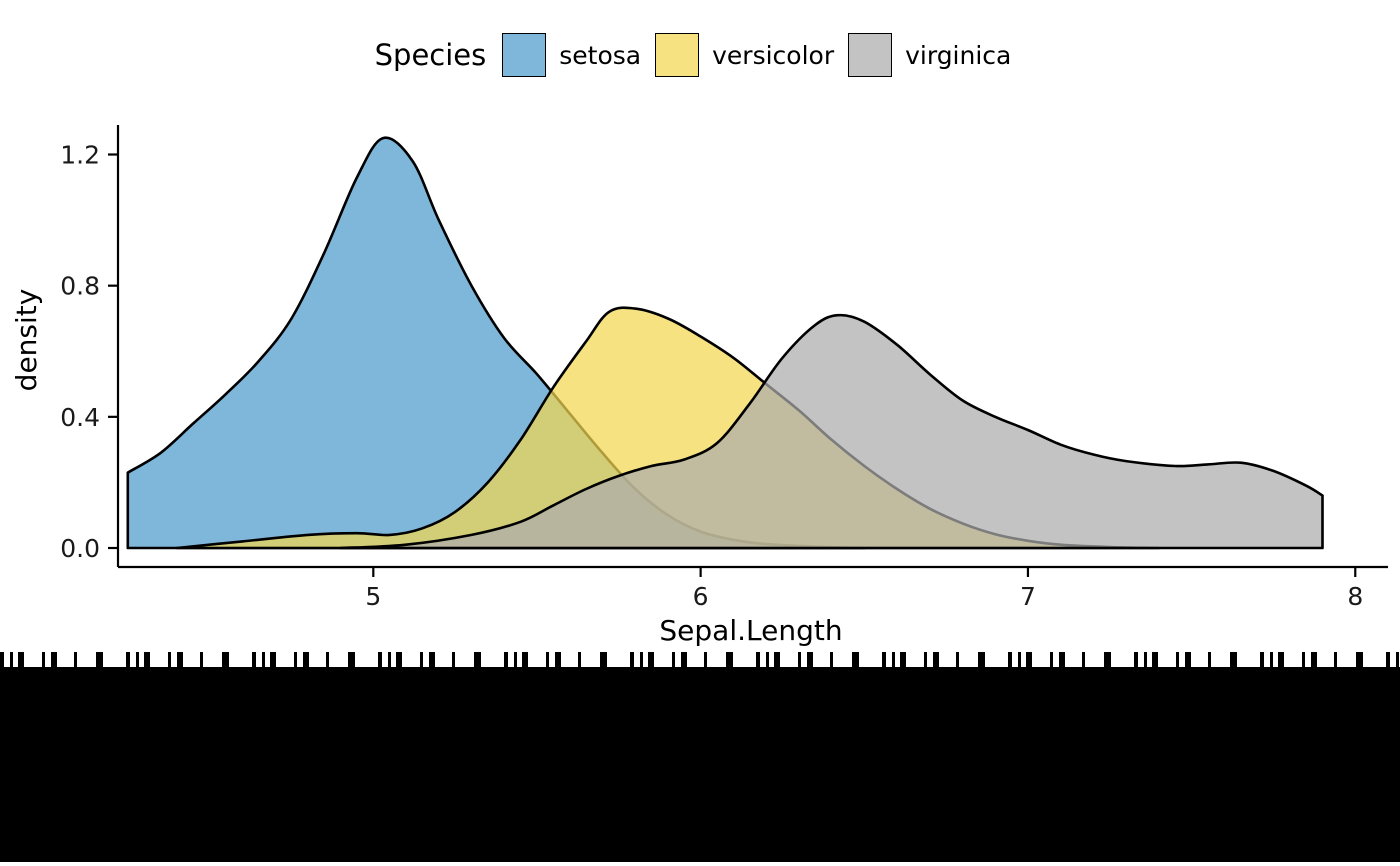  Describe the element at coordinates (80, 286) in the screenshot. I see `y-tick-label: 0.8` at that location.